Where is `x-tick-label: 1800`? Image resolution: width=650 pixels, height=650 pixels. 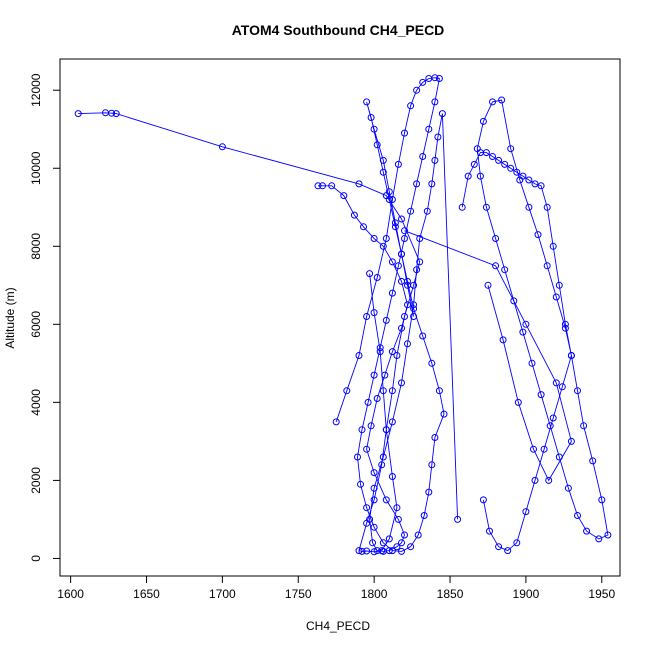 x-tick-label: 1800 is located at coordinates (374, 594).